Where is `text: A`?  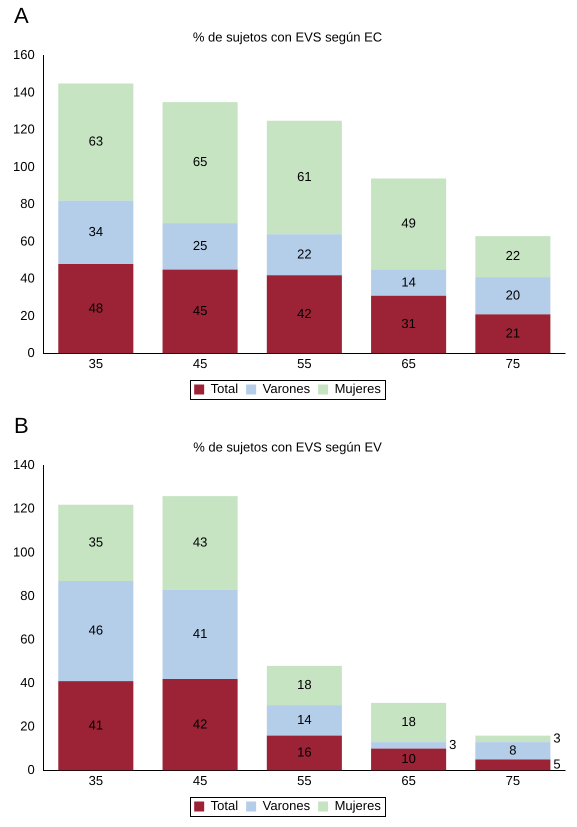
text: A is located at coordinates (21, 15).